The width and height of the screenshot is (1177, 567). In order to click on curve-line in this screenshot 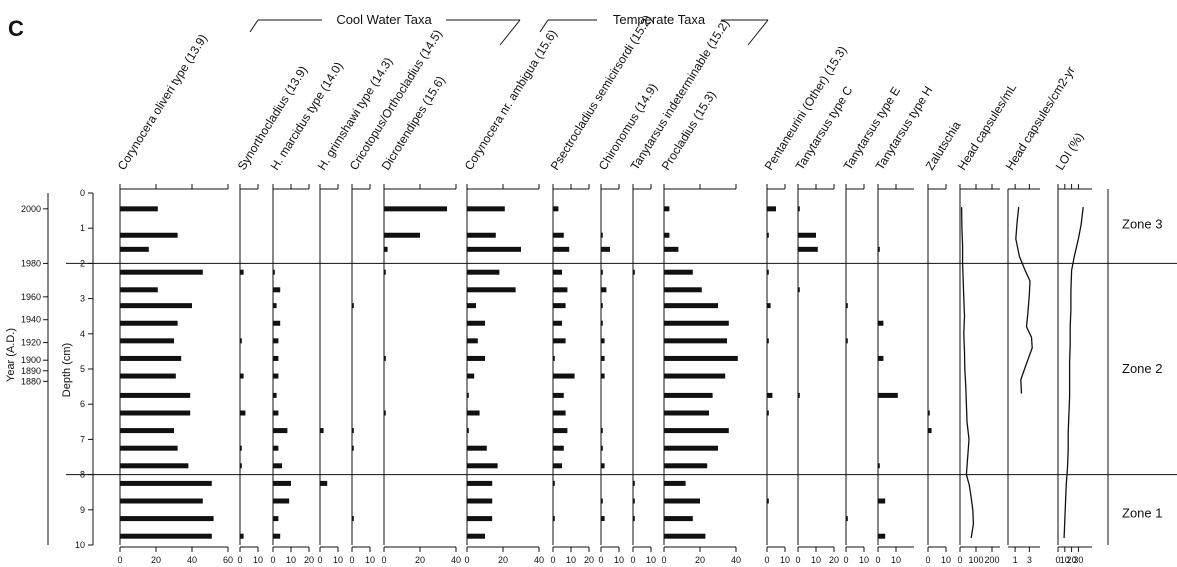, I will do `click(1073, 373)`.